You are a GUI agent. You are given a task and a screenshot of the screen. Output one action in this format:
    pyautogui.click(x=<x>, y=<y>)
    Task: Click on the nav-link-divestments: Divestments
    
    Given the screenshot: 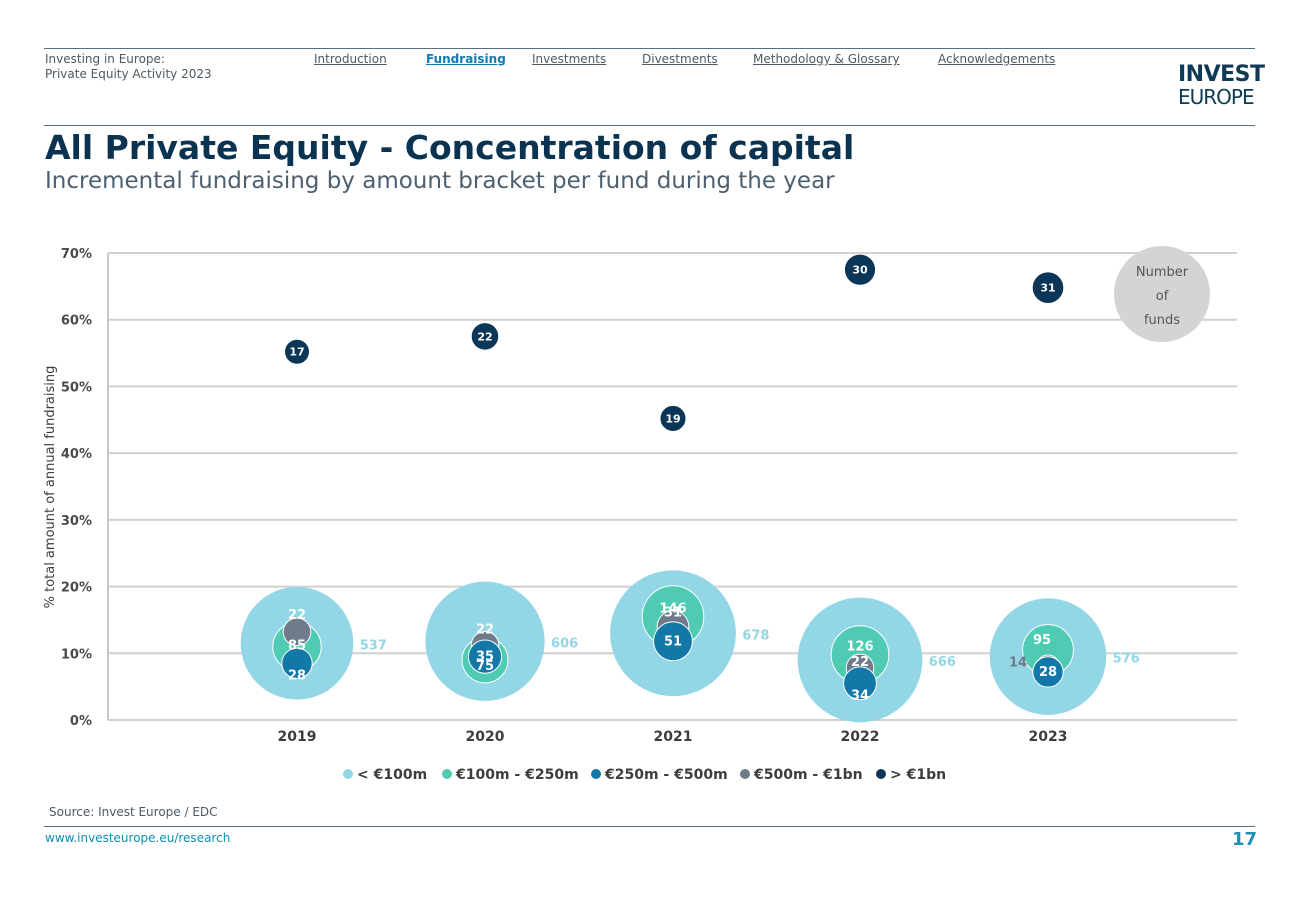 What is the action you would take?
    pyautogui.click(x=680, y=59)
    